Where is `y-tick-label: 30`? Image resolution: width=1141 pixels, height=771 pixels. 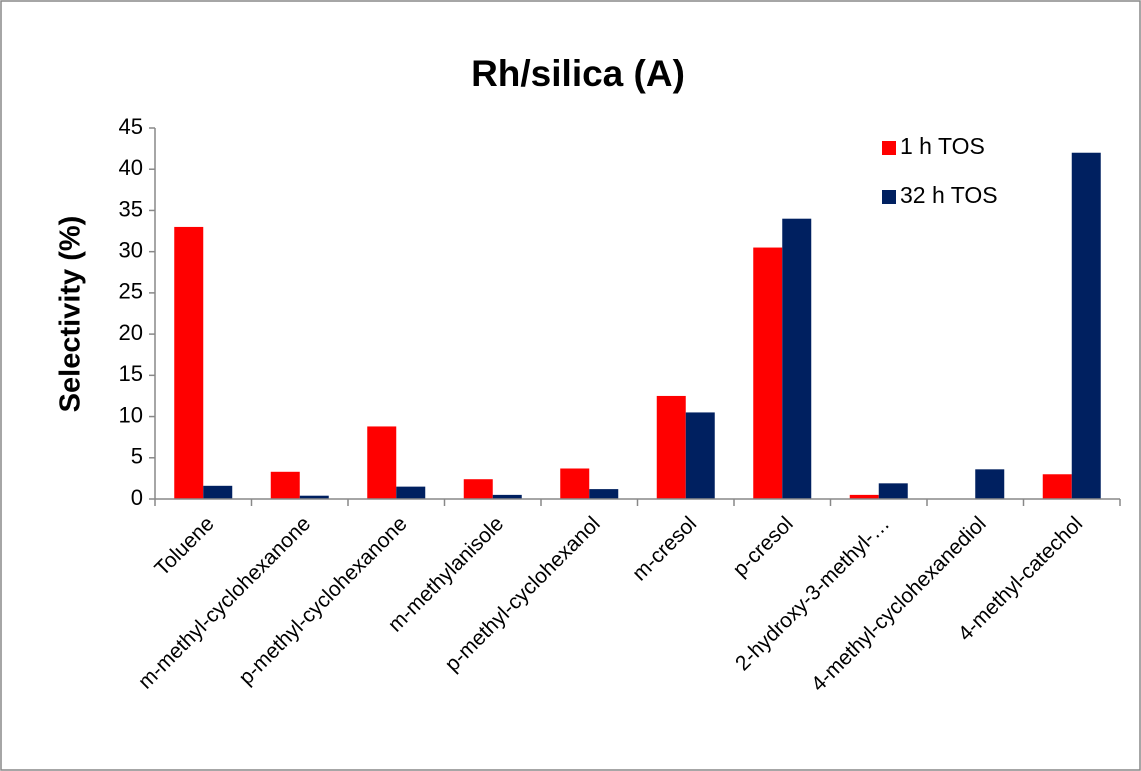 y-tick-label: 30 is located at coordinates (131, 249).